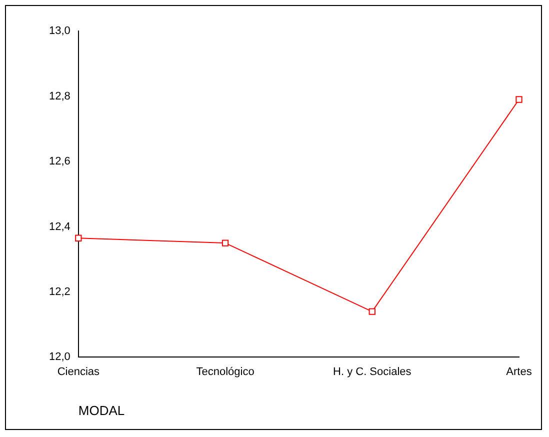  What do you see at coordinates (519, 372) in the screenshot?
I see `x-tick-label: Artes` at bounding box center [519, 372].